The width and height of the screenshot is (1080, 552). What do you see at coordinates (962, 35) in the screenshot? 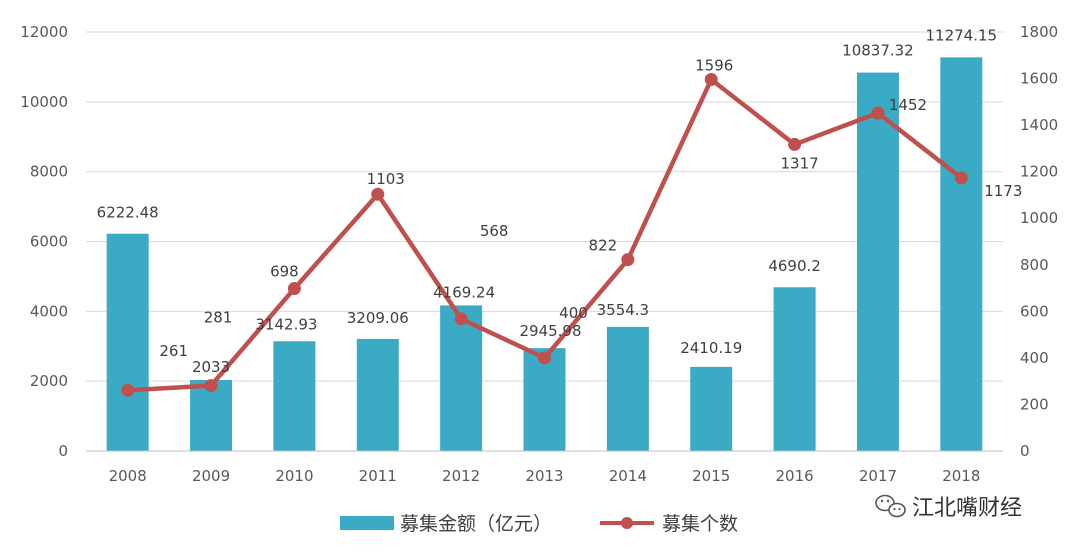
I see `bar-data-label: 11274.15` at bounding box center [962, 35].